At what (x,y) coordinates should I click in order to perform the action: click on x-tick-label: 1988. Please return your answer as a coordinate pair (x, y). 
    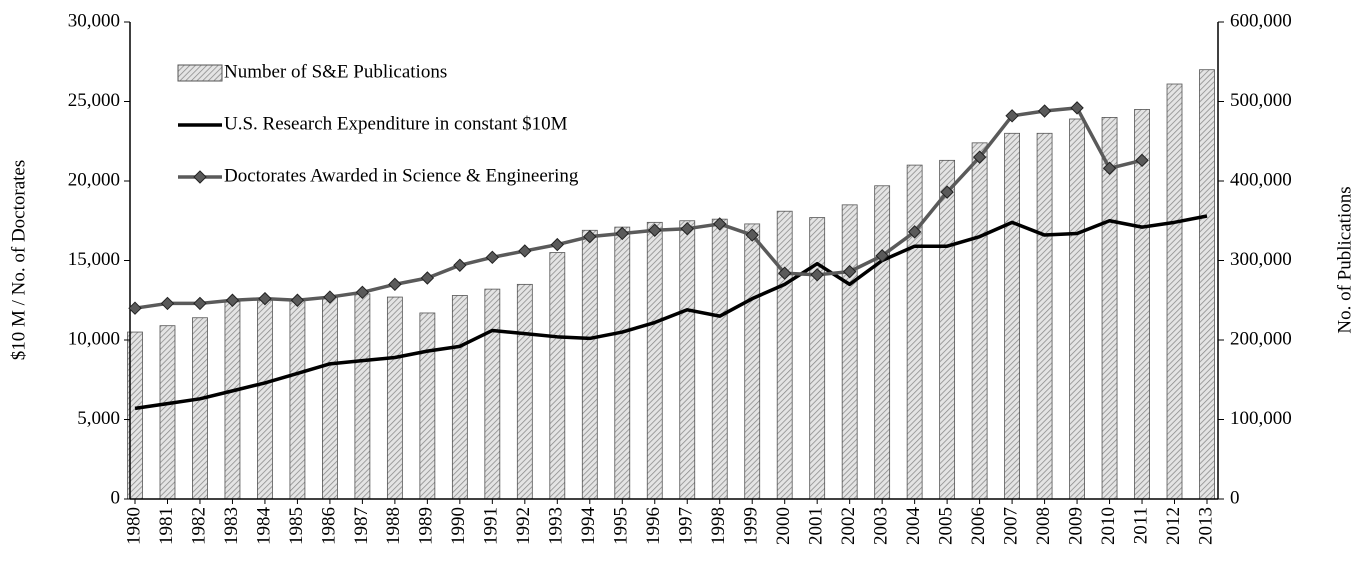
    Looking at the image, I should click on (393, 526).